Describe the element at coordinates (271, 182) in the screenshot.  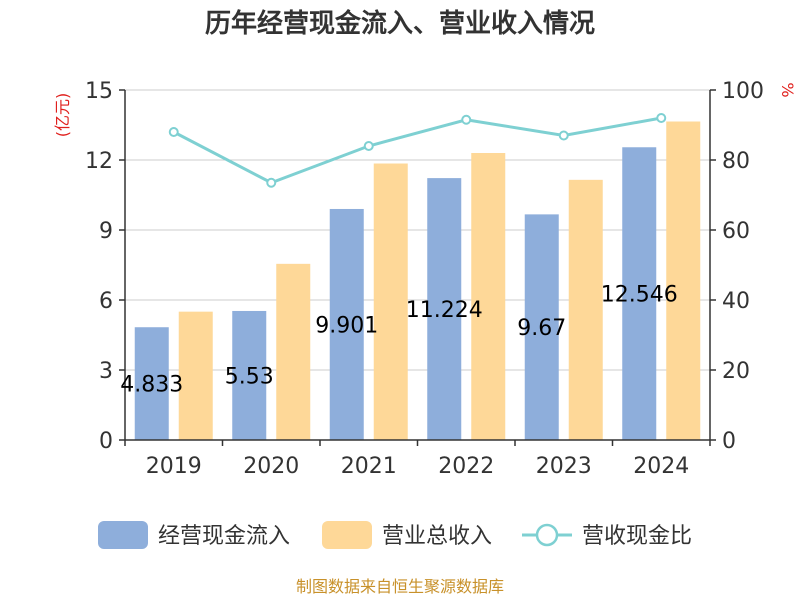
I see `ratio-point-2020` at that location.